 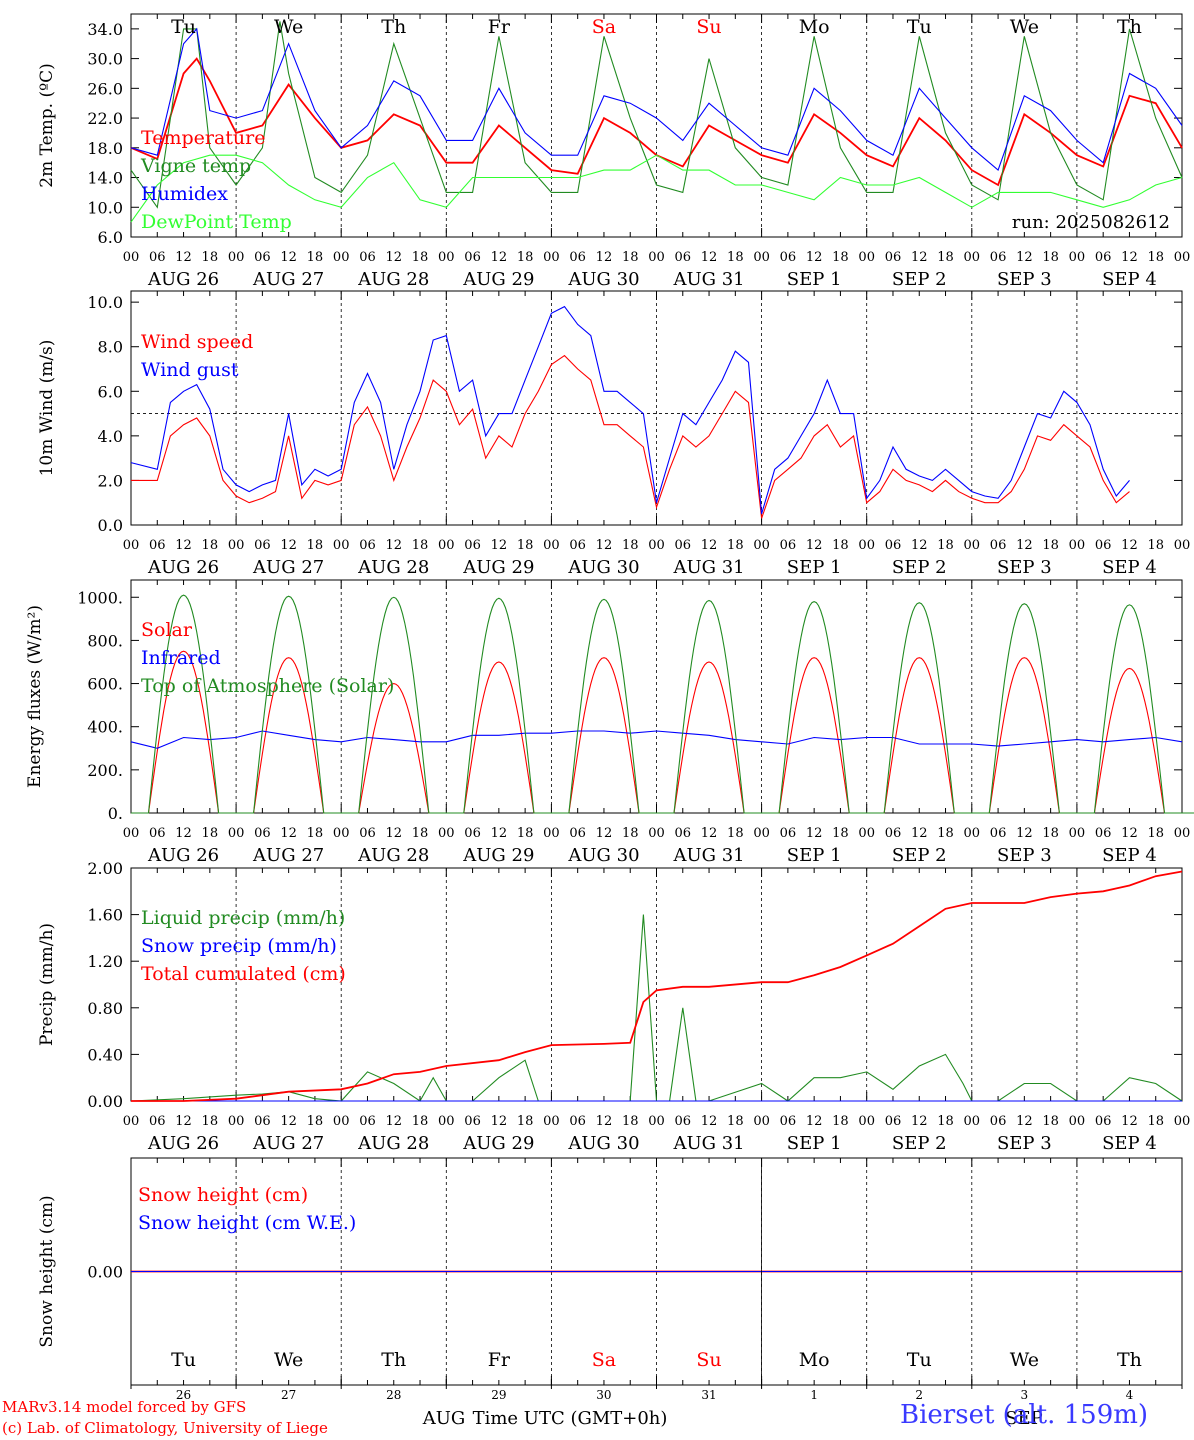 I want to click on day-number-label: 31, so click(x=708, y=1395).